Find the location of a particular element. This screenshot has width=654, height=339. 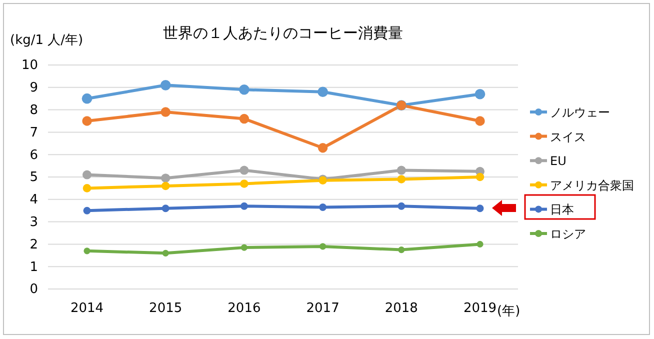

legend-label: ロシア is located at coordinates (568, 234).